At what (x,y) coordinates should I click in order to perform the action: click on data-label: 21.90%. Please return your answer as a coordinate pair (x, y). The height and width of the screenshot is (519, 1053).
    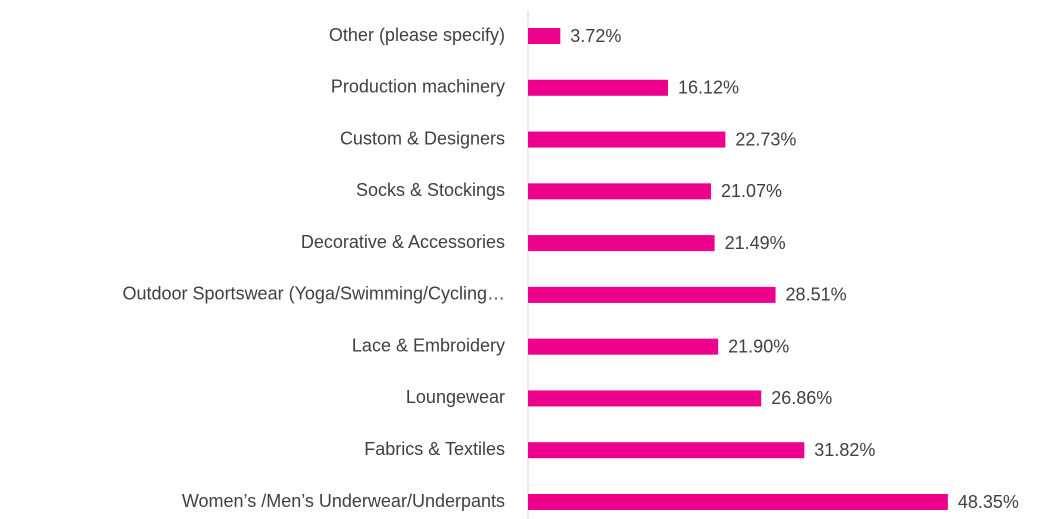
    Looking at the image, I should click on (758, 346).